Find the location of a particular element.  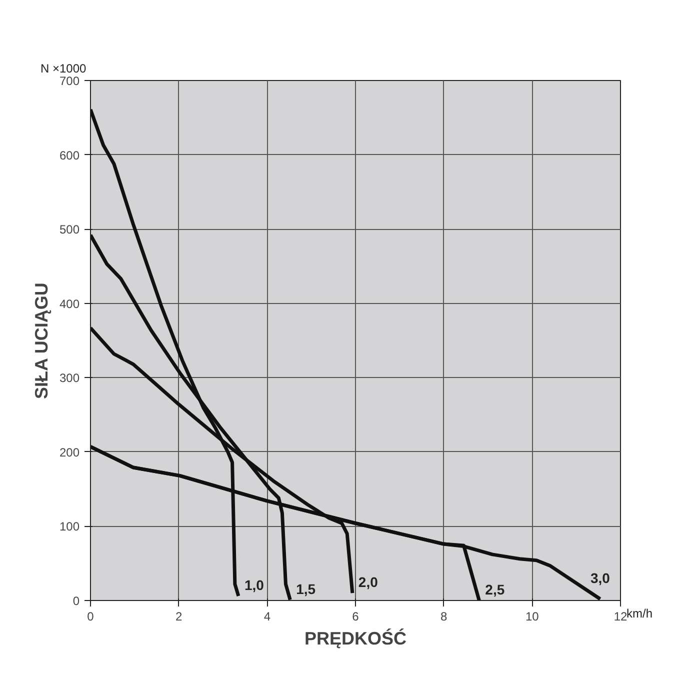

x-tick-label: 8 is located at coordinates (444, 617).